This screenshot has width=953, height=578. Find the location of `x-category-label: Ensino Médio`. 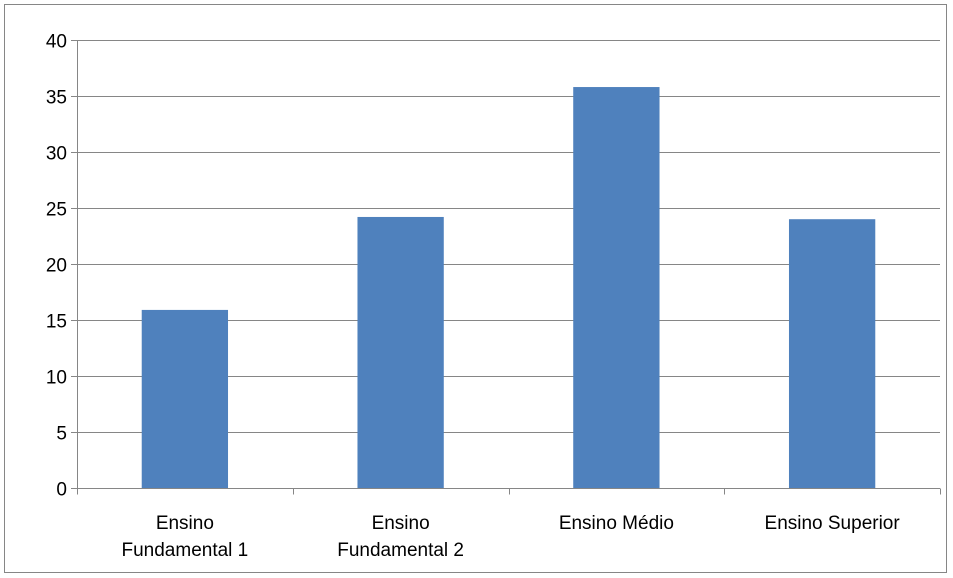

x-category-label: Ensino Médio is located at coordinates (616, 523).